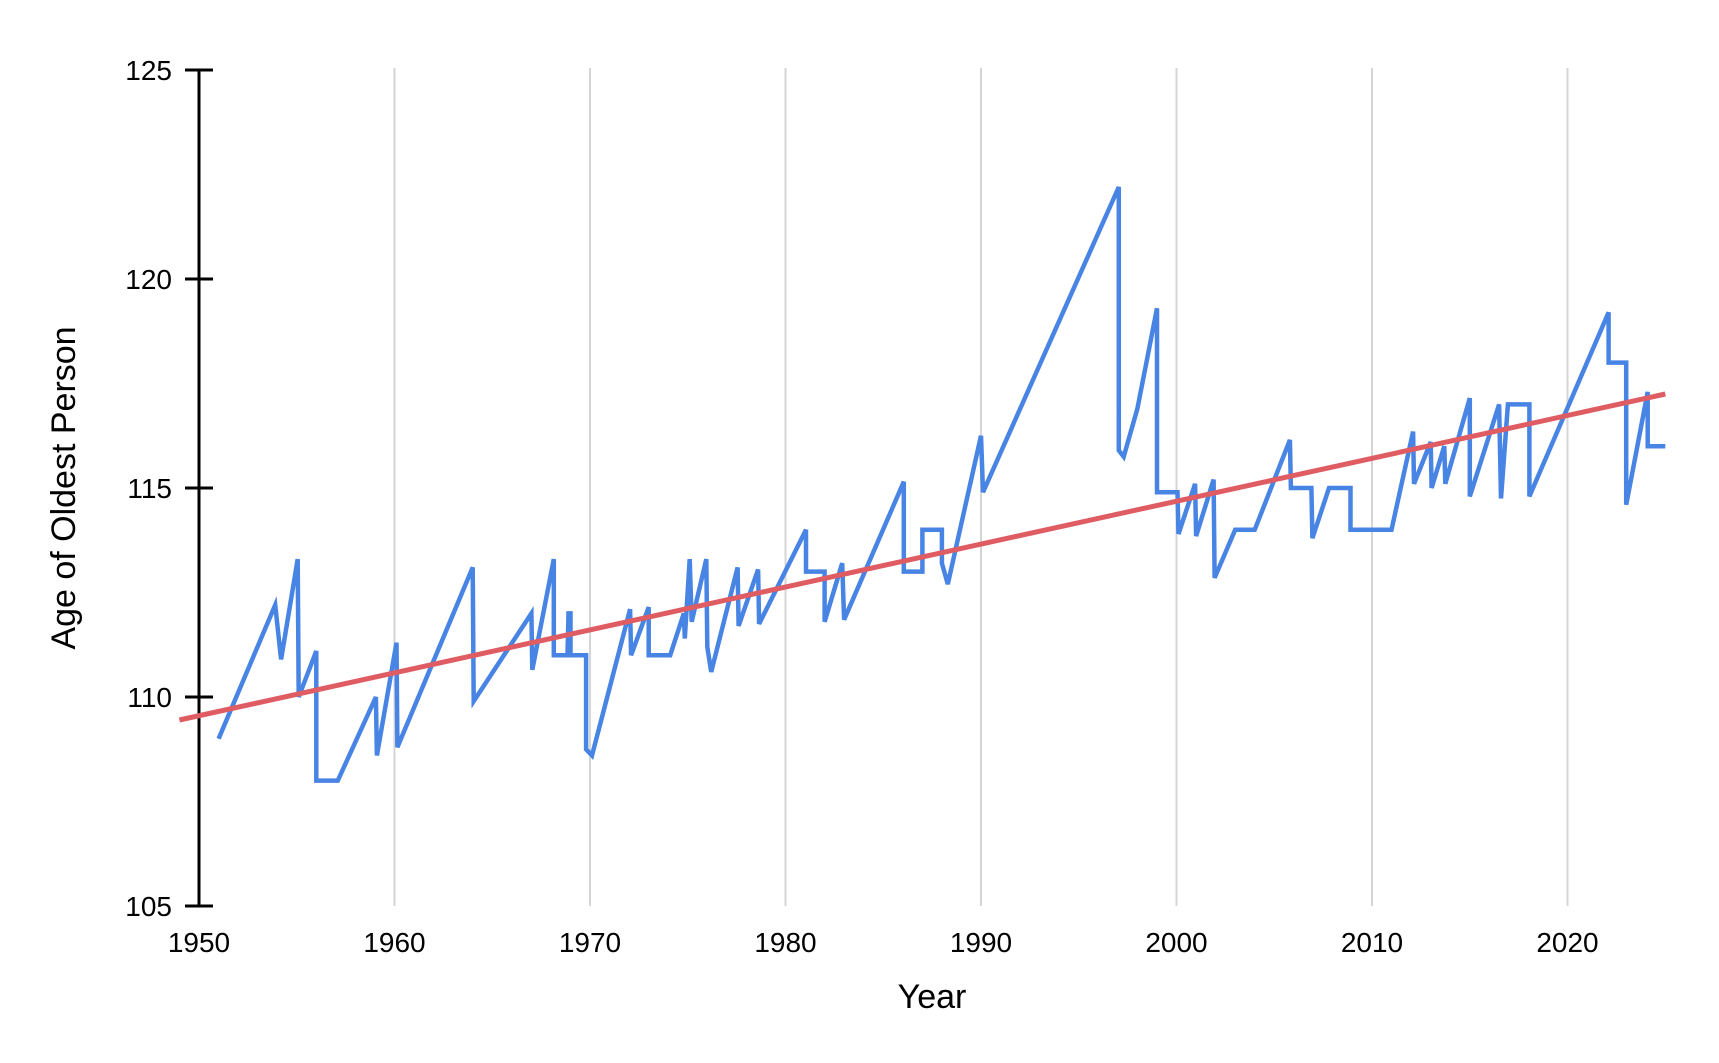  Describe the element at coordinates (149, 488) in the screenshot. I see `y-tick-label: 115` at that location.